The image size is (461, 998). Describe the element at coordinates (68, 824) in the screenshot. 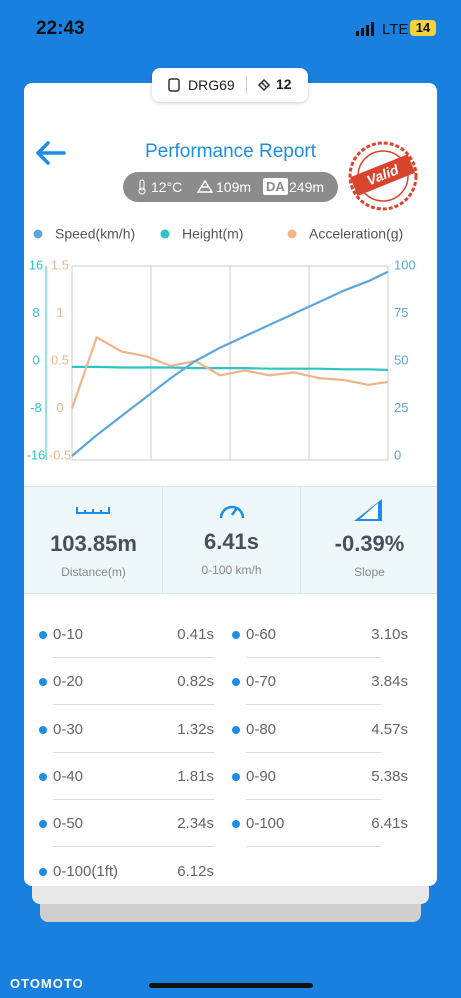

I see `split-label: 0-50` at that location.